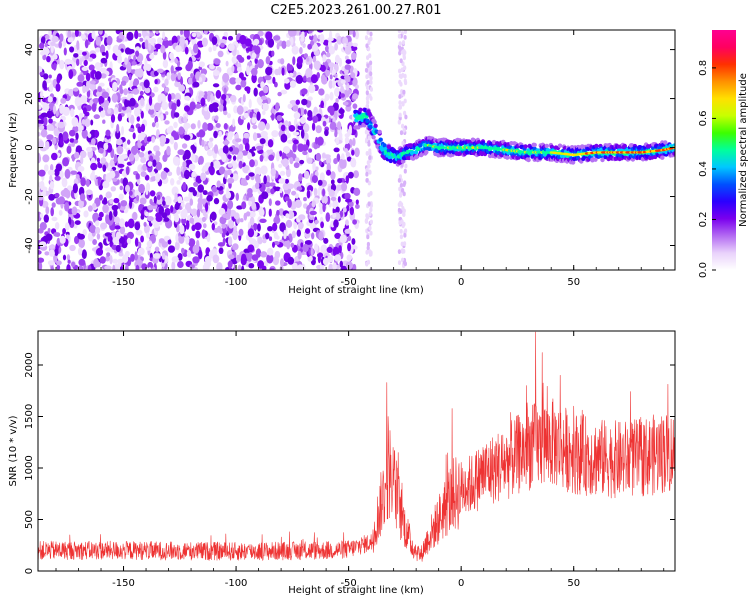 This screenshot has width=750, height=600. What do you see at coordinates (348, 583) in the screenshot?
I see `snr-xtick-label: -50` at bounding box center [348, 583].